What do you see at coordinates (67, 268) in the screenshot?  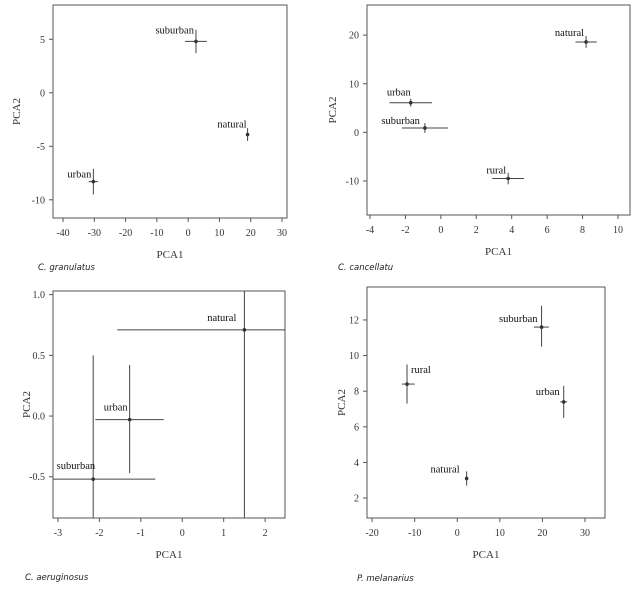 I see `species-caption: C. granulatus` at bounding box center [67, 268].